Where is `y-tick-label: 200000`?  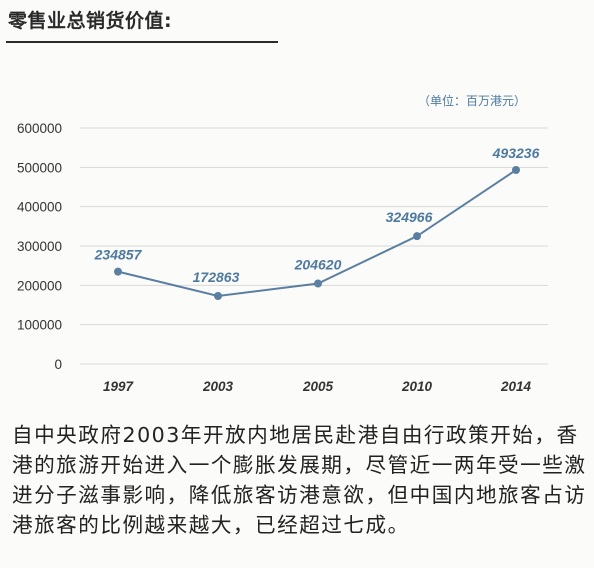
y-tick-label: 200000 is located at coordinates (39, 285).